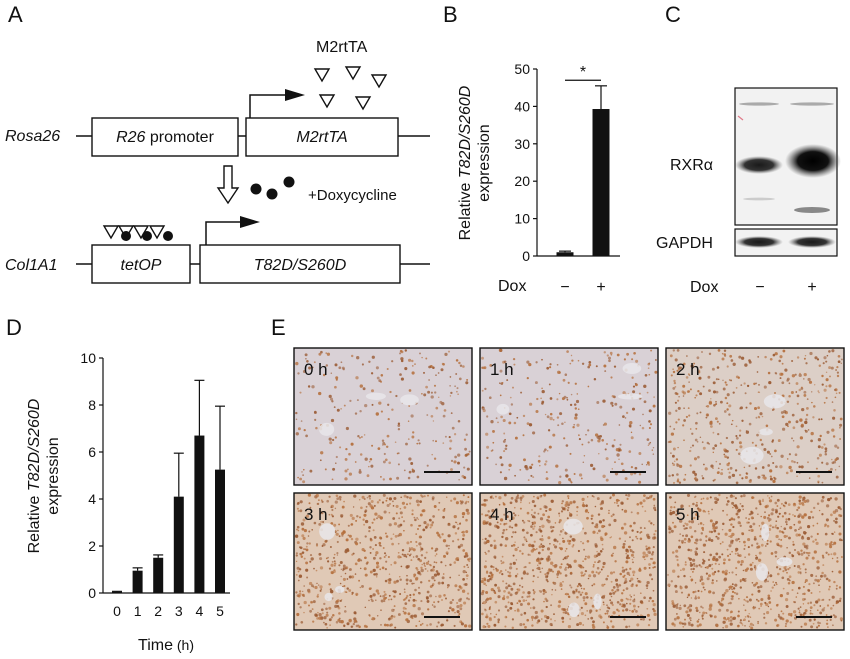  I want to click on gapdh-blot-bands, so click(785, 242).